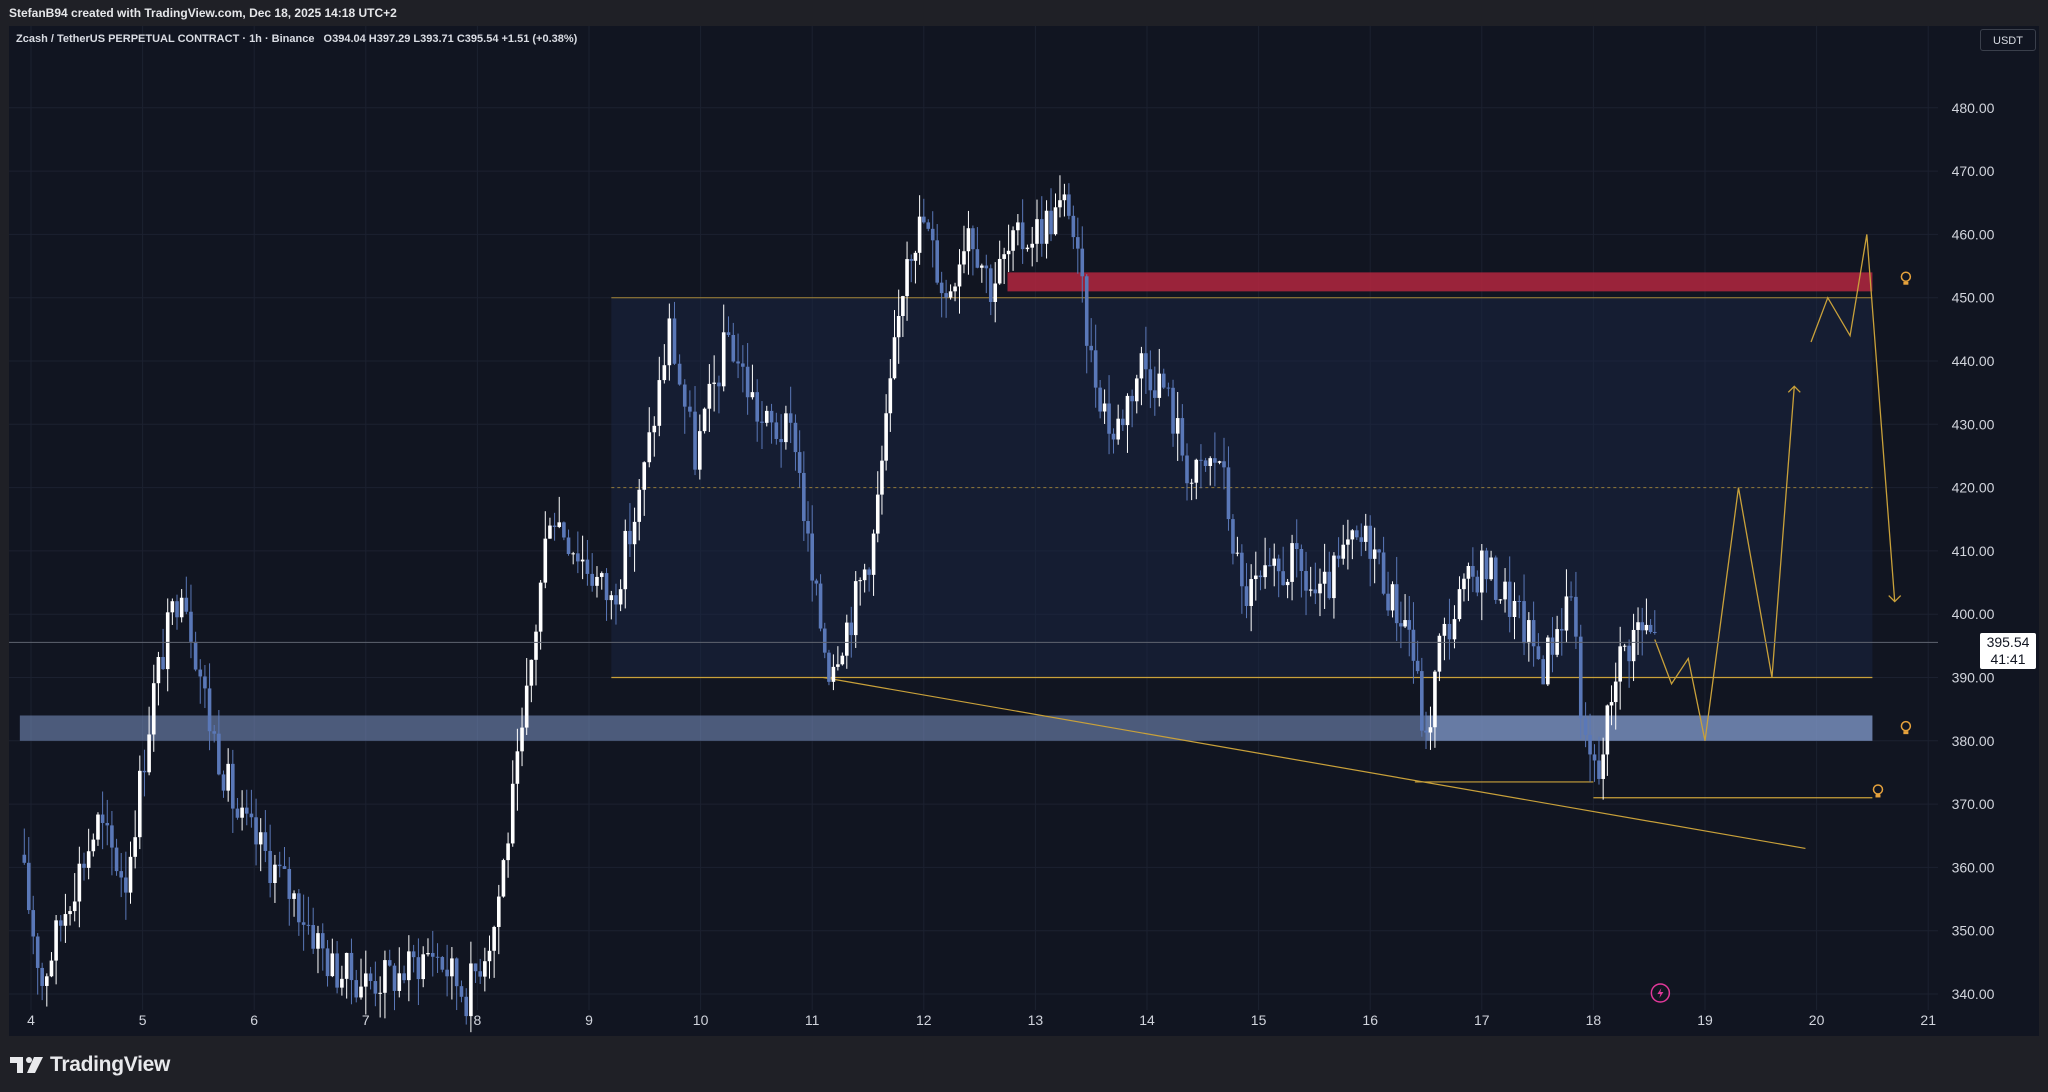  Describe the element at coordinates (478, 1020) in the screenshot. I see `x-tick-label: 8` at that location.